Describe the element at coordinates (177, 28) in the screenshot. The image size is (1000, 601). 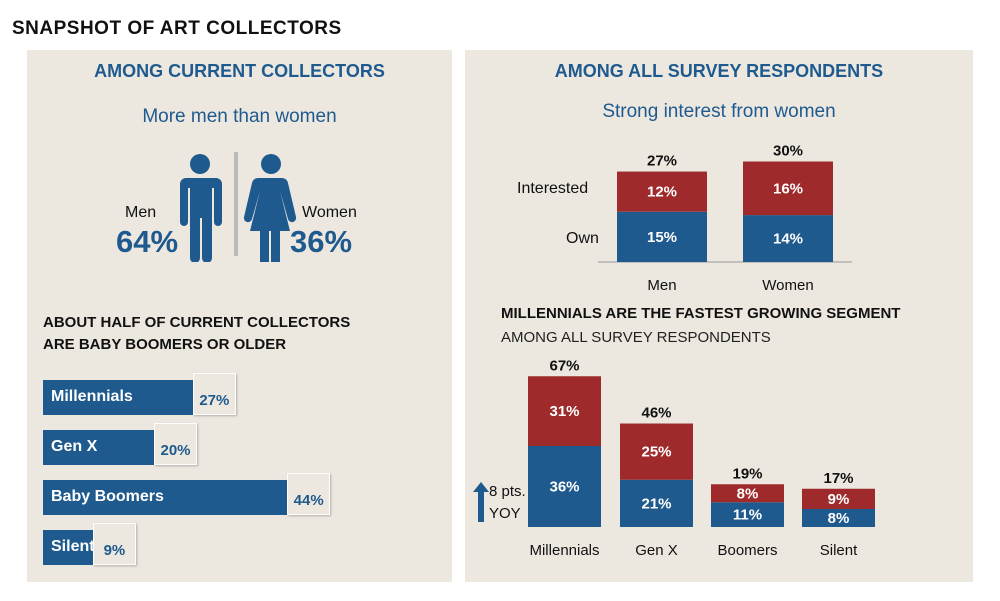
I see `page-title: SNAPSHOT OF ART COLLECTORS` at that location.